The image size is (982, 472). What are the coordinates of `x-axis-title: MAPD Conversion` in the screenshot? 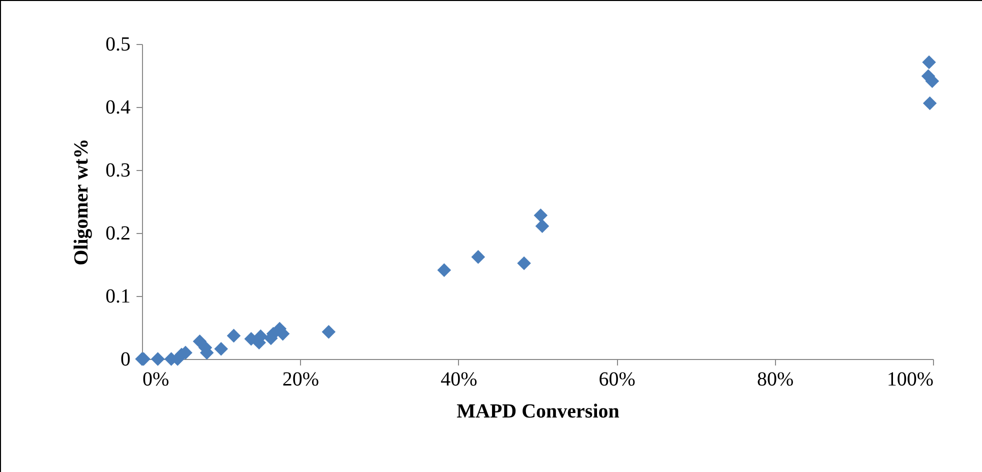 It's located at (538, 411).